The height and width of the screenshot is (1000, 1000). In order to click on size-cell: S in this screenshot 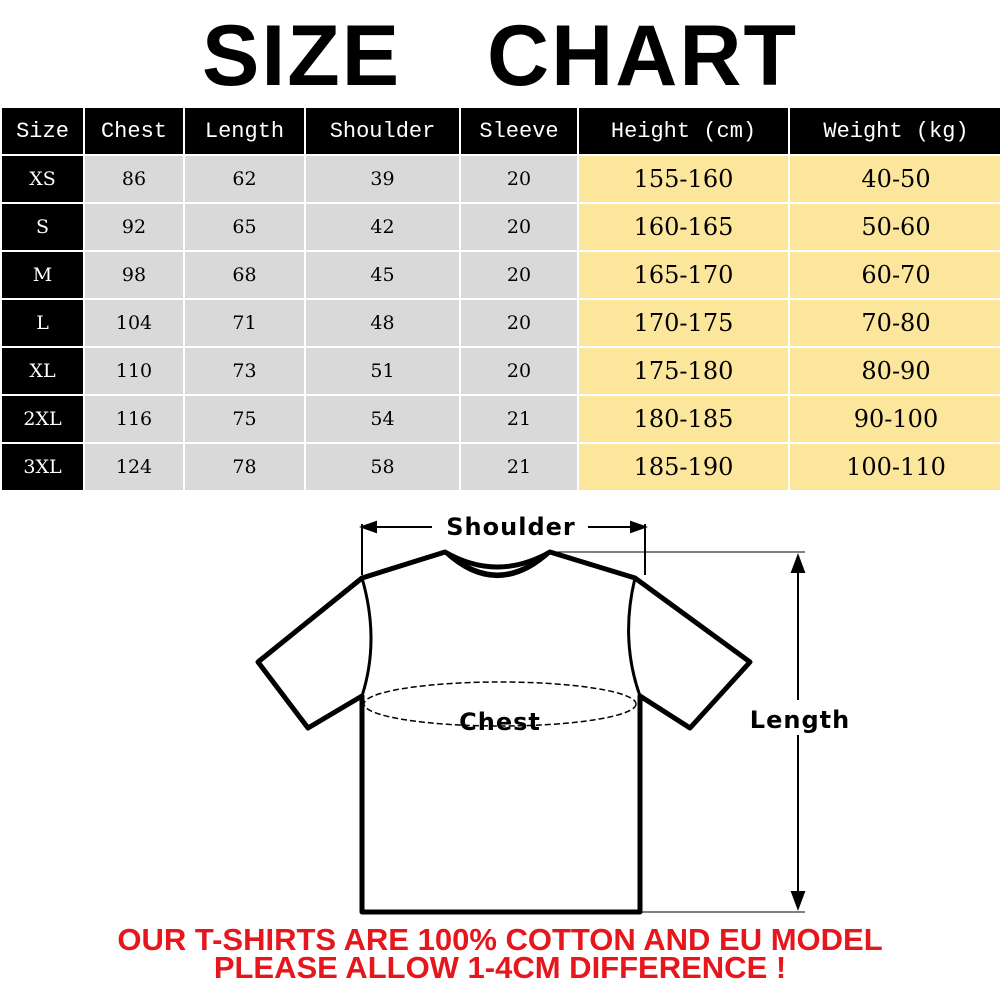, I will do `click(42, 228)`.